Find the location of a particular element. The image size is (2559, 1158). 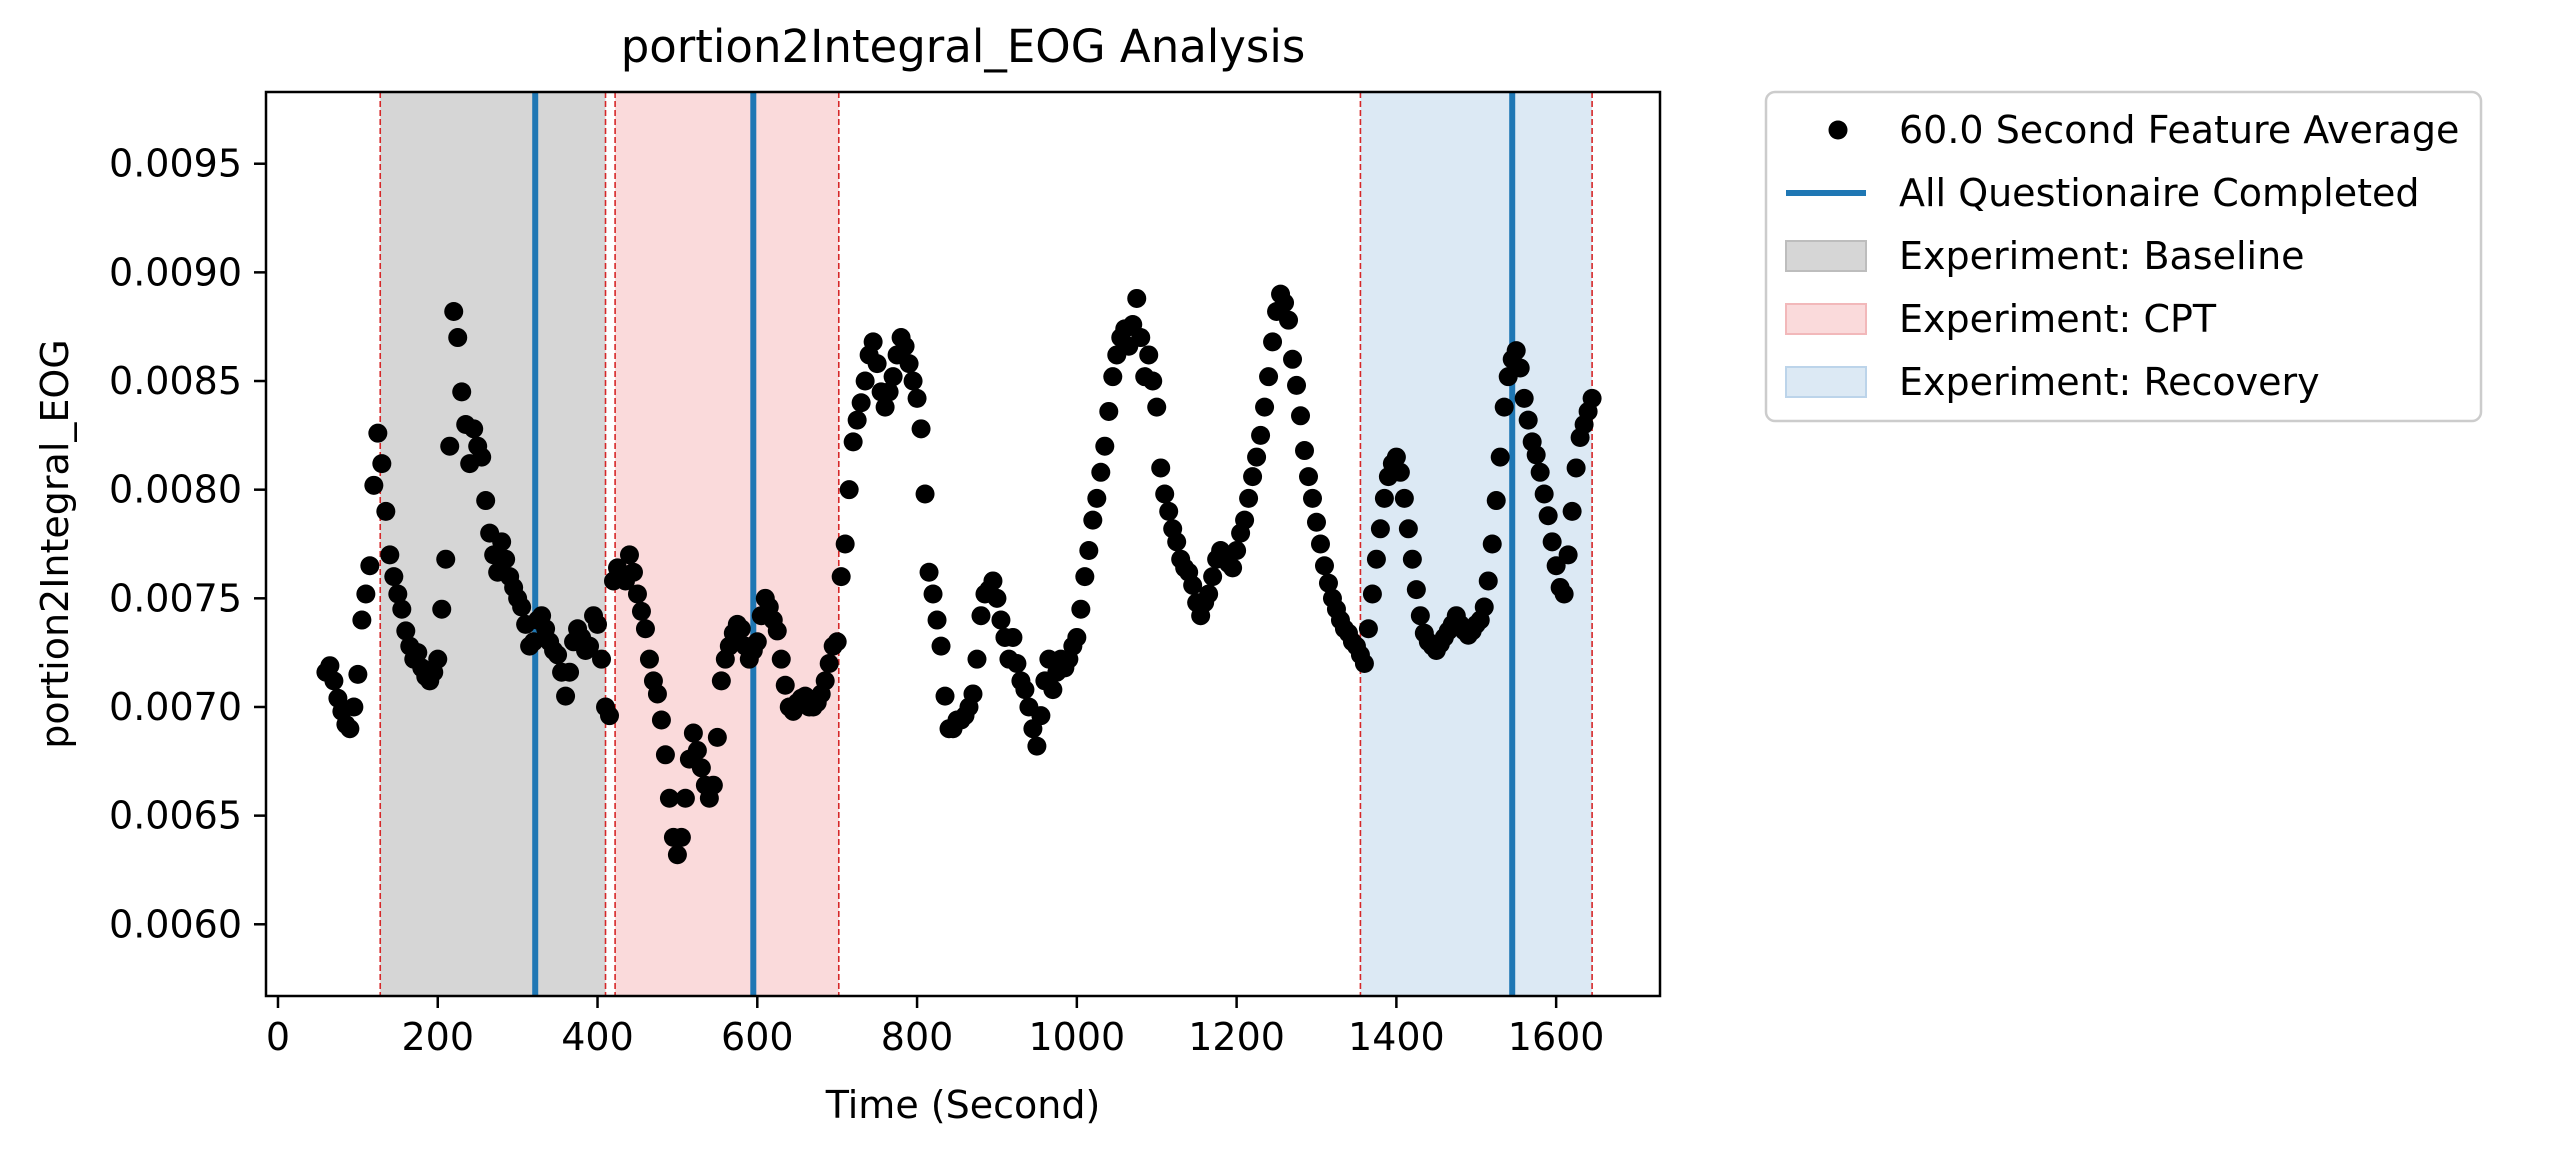

y-tick-label-0: 0.0060 is located at coordinates (175, 924).